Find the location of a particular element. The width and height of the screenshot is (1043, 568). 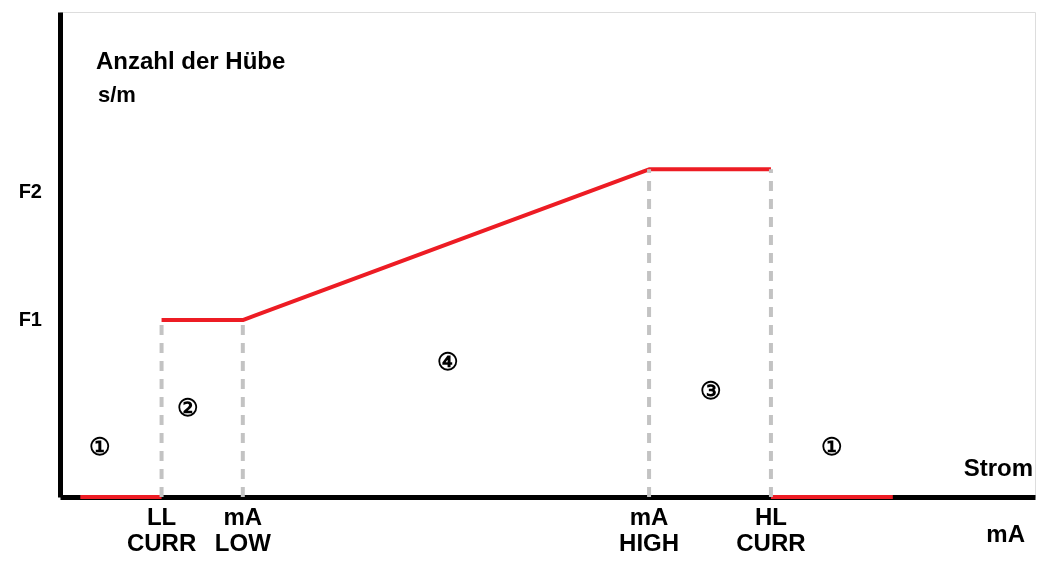

x-tick-label: mA HIGH is located at coordinates (649, 529).